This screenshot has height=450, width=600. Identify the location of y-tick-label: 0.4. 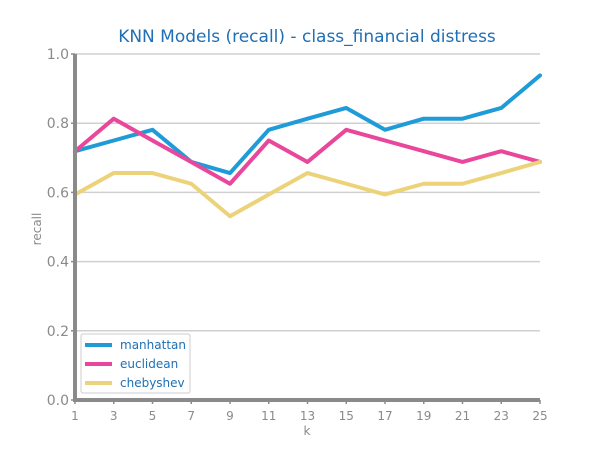
(58, 263).